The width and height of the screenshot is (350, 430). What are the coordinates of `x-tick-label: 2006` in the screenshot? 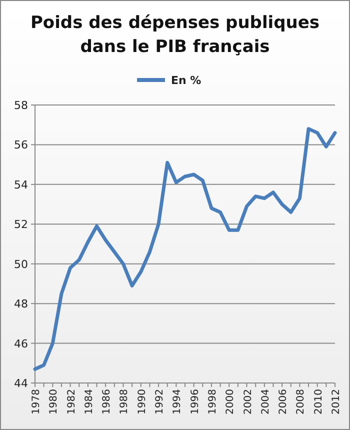 It's located at (284, 401).